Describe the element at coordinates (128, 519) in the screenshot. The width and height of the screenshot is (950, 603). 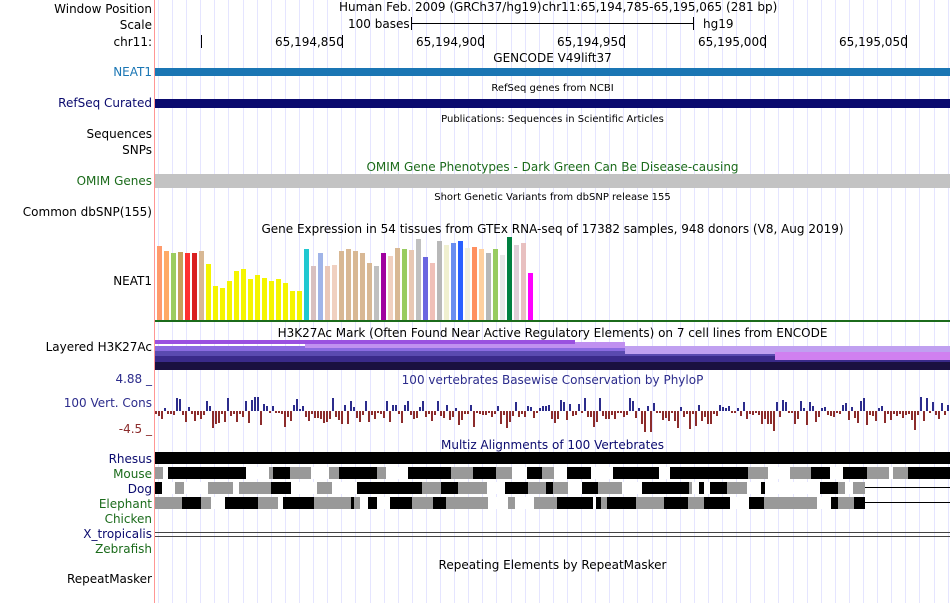
I see `multiz-species-label: Chicken` at that location.